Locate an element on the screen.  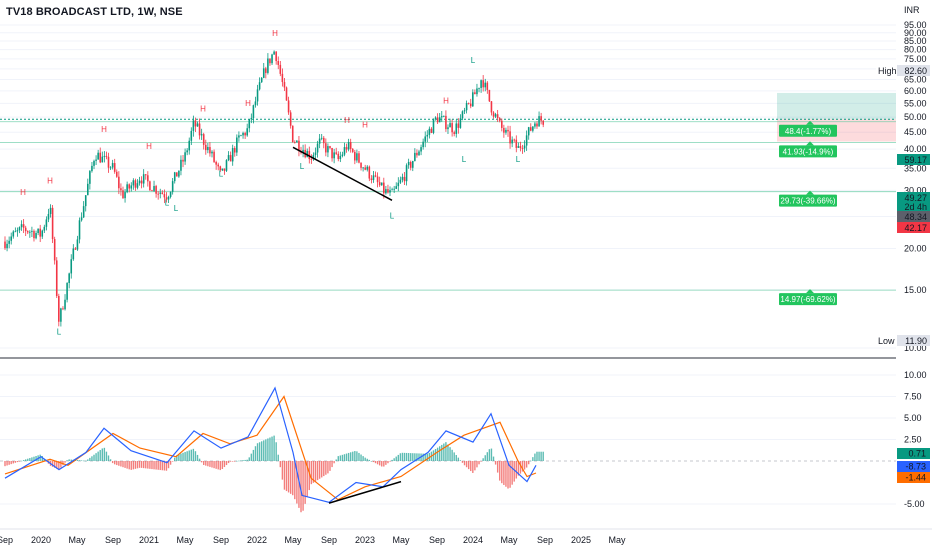
price-tag-label-bg is located at coordinates (886, 70).